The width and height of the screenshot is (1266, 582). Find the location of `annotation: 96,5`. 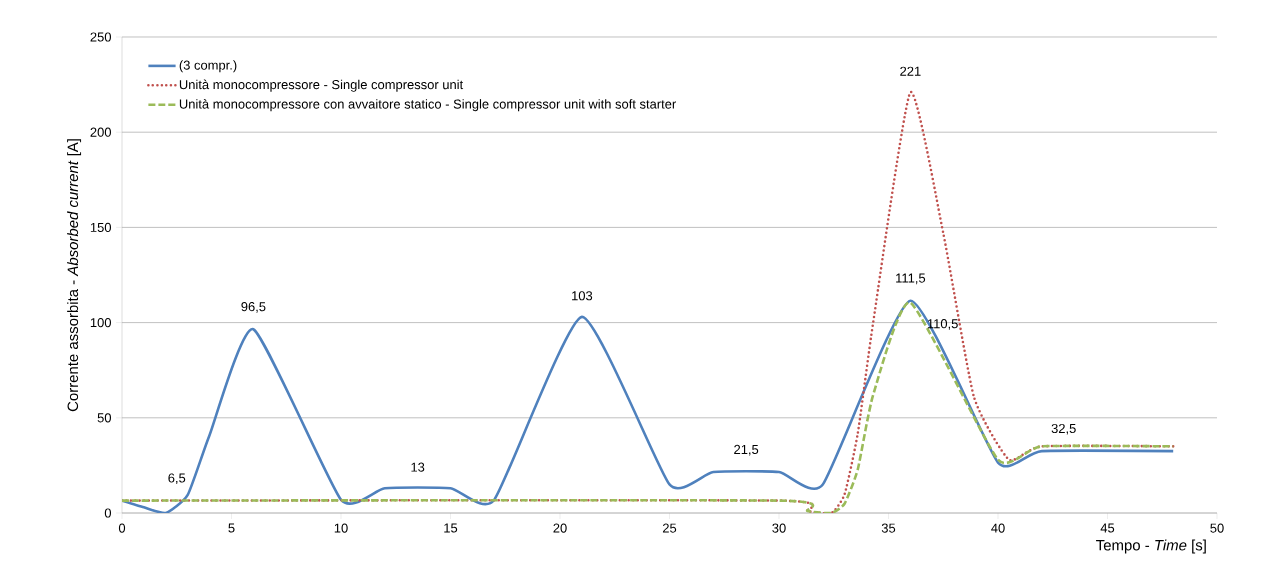

annotation: 96,5 is located at coordinates (253, 307).